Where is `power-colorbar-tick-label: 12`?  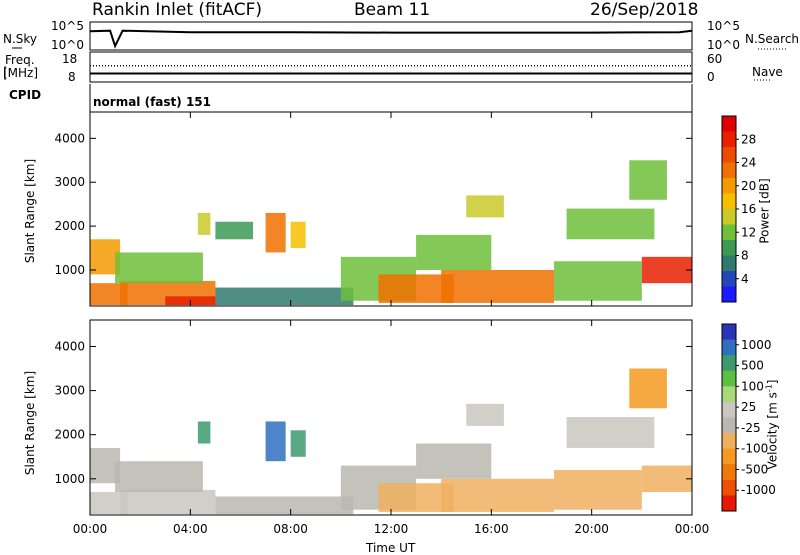
power-colorbar-tick-label: 12 is located at coordinates (748, 232).